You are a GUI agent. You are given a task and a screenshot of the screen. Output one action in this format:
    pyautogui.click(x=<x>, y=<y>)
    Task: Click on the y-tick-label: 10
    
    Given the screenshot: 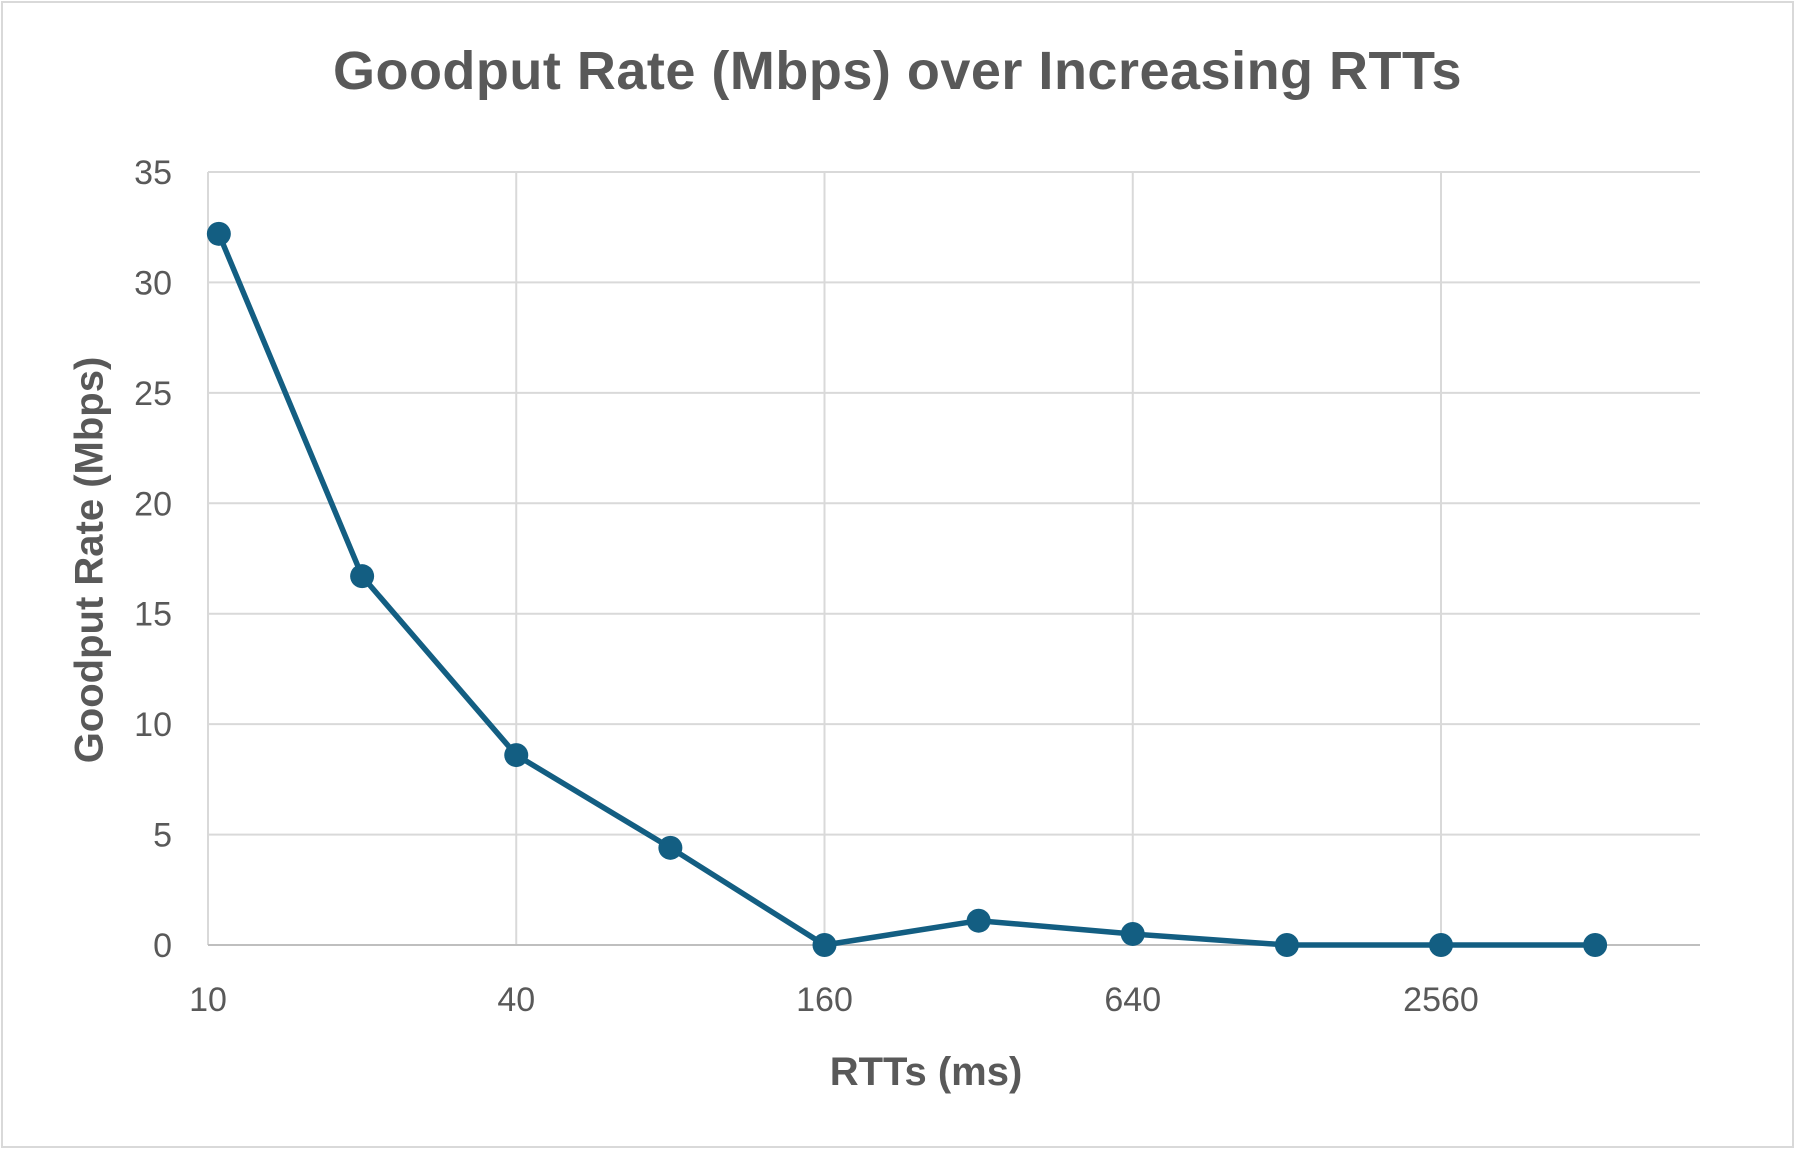 What is the action you would take?
    pyautogui.click(x=153, y=725)
    